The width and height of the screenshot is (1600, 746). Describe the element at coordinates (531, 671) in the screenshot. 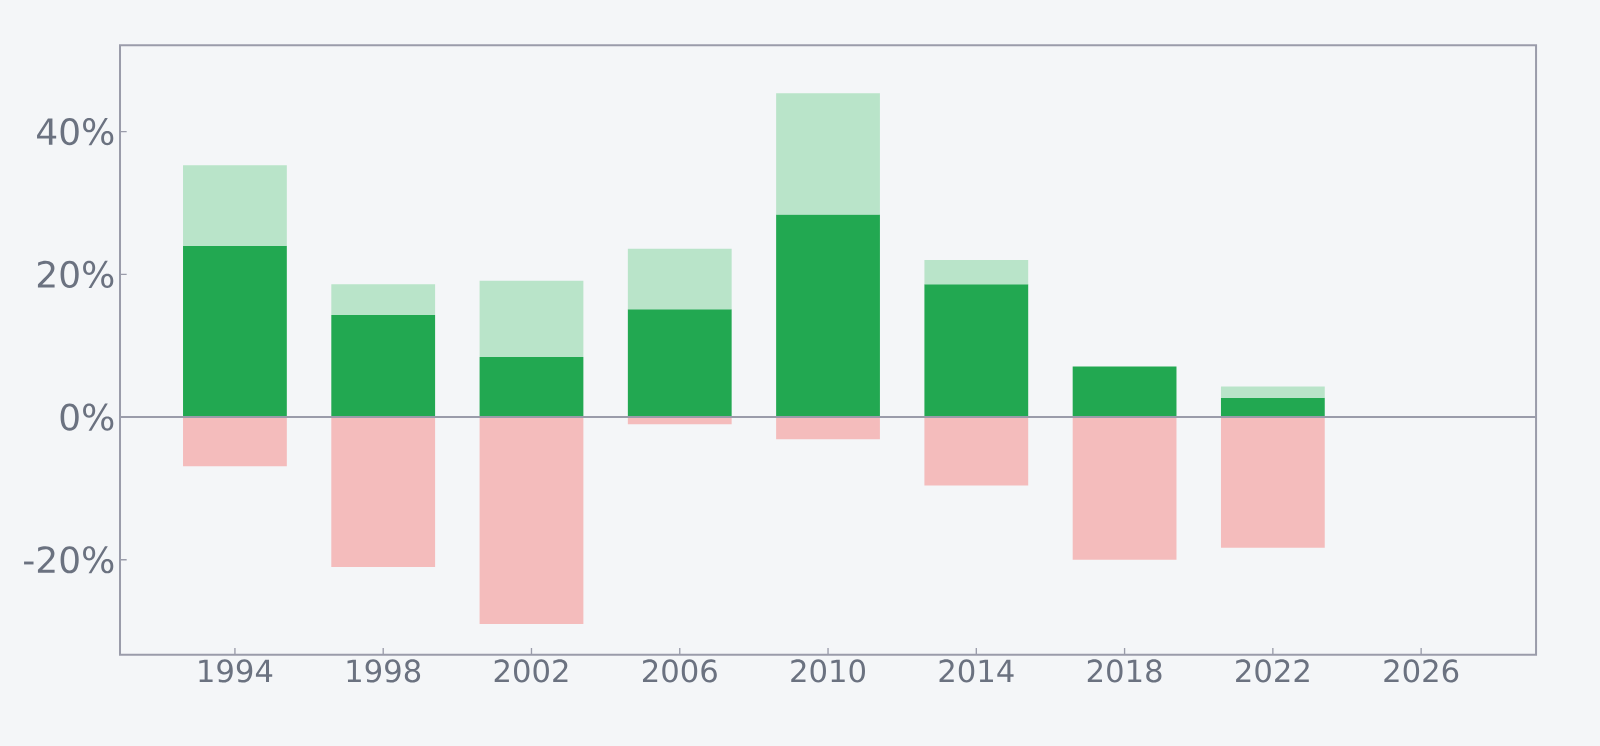

I see `x-tick-label: 2002` at that location.